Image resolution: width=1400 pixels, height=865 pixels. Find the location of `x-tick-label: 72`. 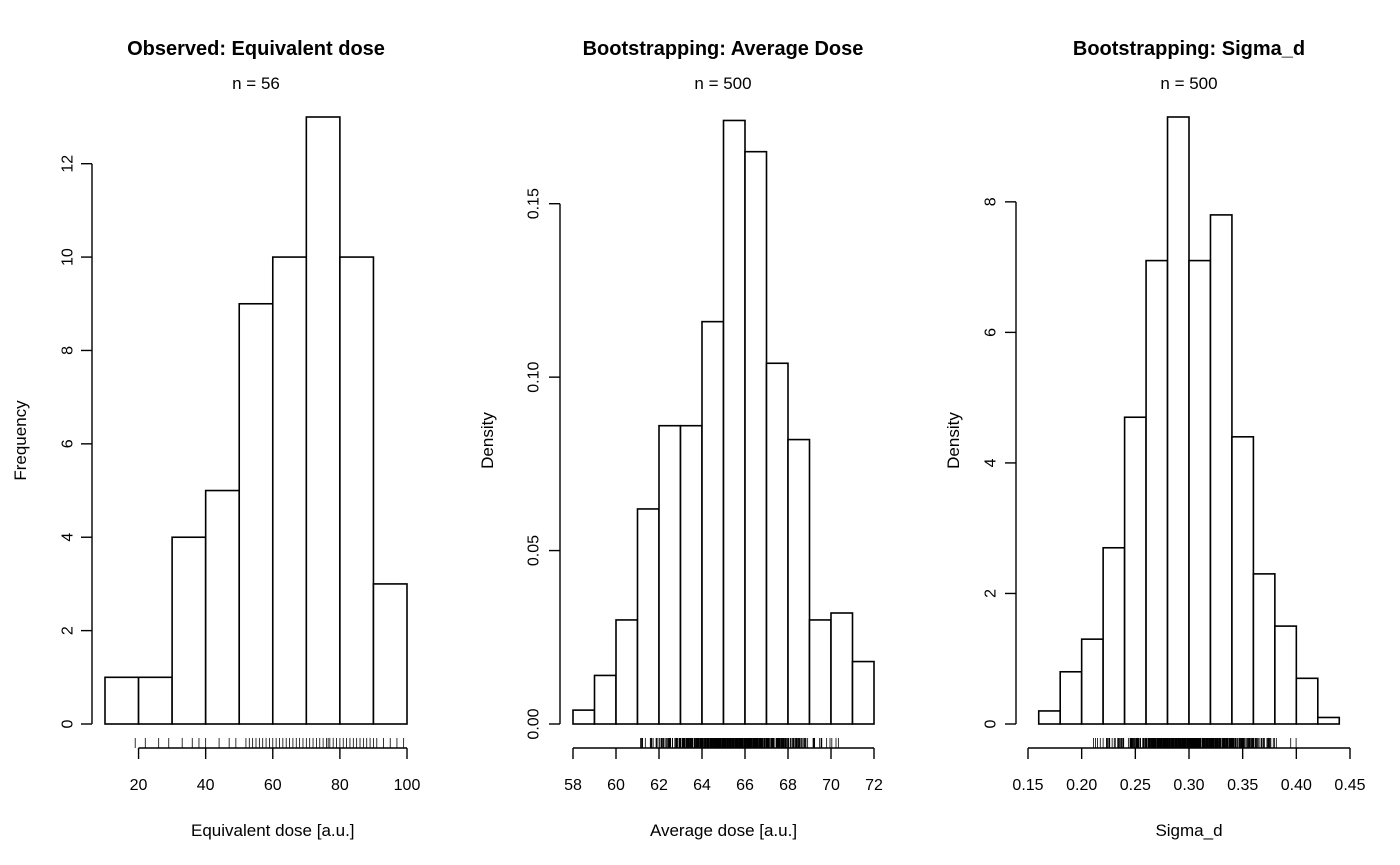

x-tick-label: 72 is located at coordinates (874, 785).